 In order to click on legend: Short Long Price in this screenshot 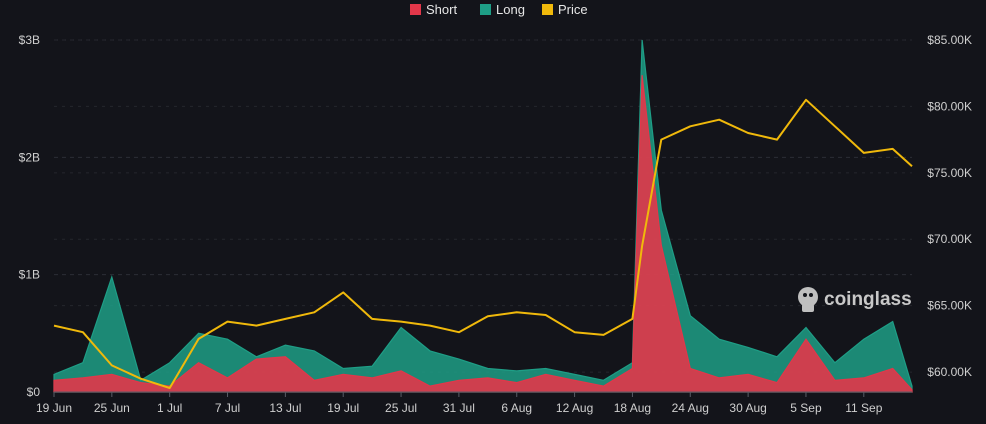, I will do `click(499, 9)`.